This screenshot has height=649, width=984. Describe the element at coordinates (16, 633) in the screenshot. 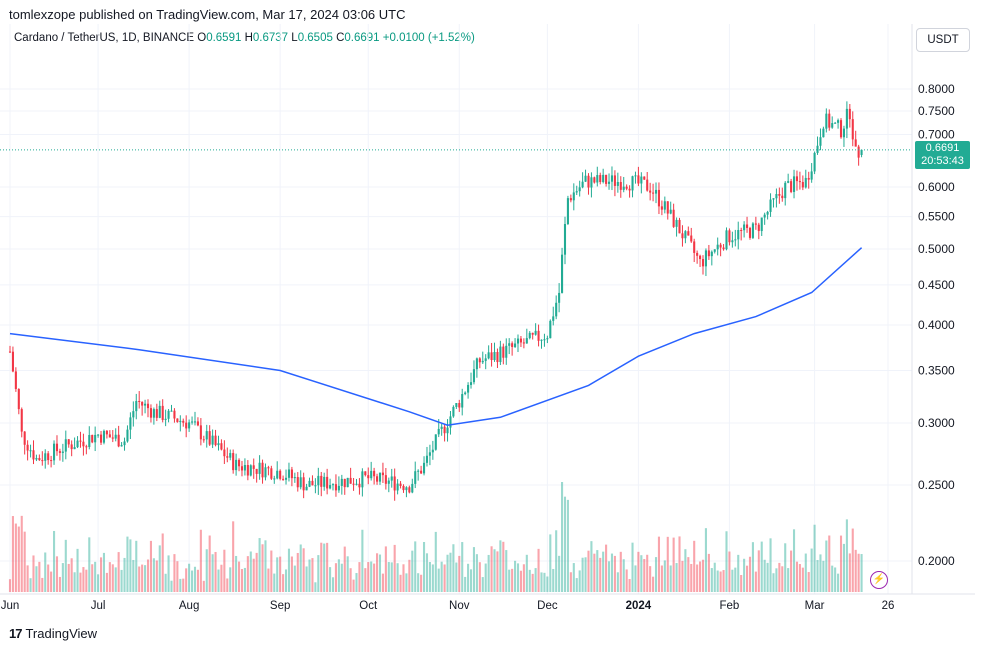

I see `tradingview-logo-icon: 17` at that location.